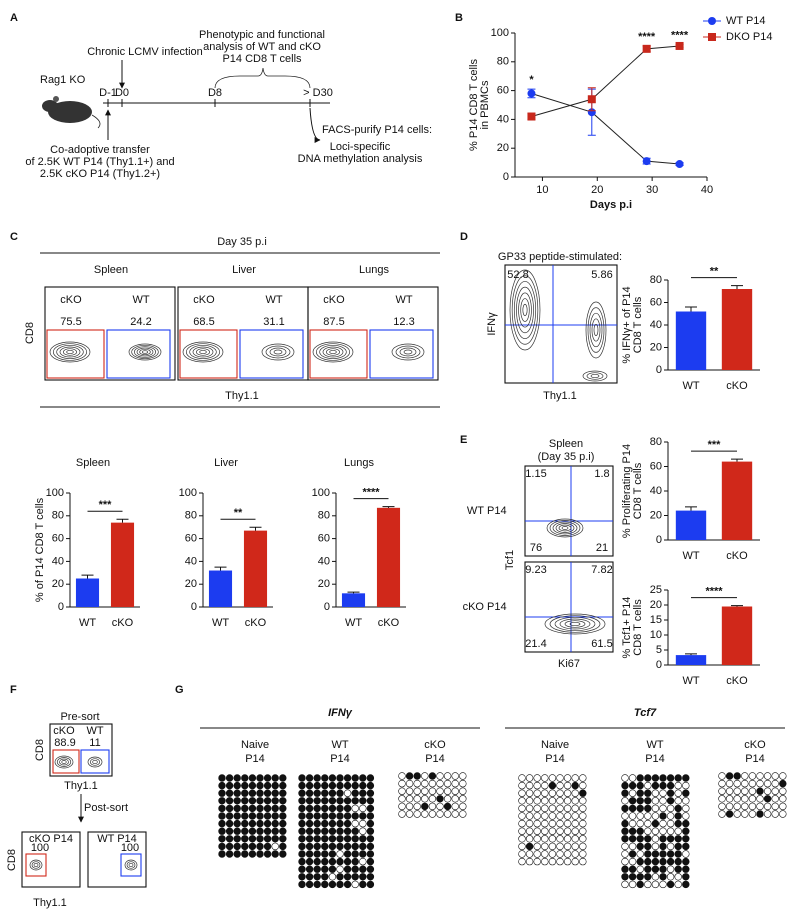  What do you see at coordinates (464, 237) in the screenshot?
I see `panel-label: D` at bounding box center [464, 237].